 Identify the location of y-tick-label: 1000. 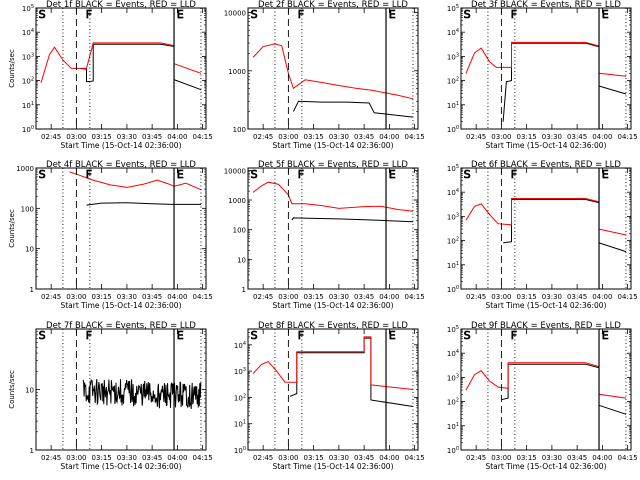
(237, 72).